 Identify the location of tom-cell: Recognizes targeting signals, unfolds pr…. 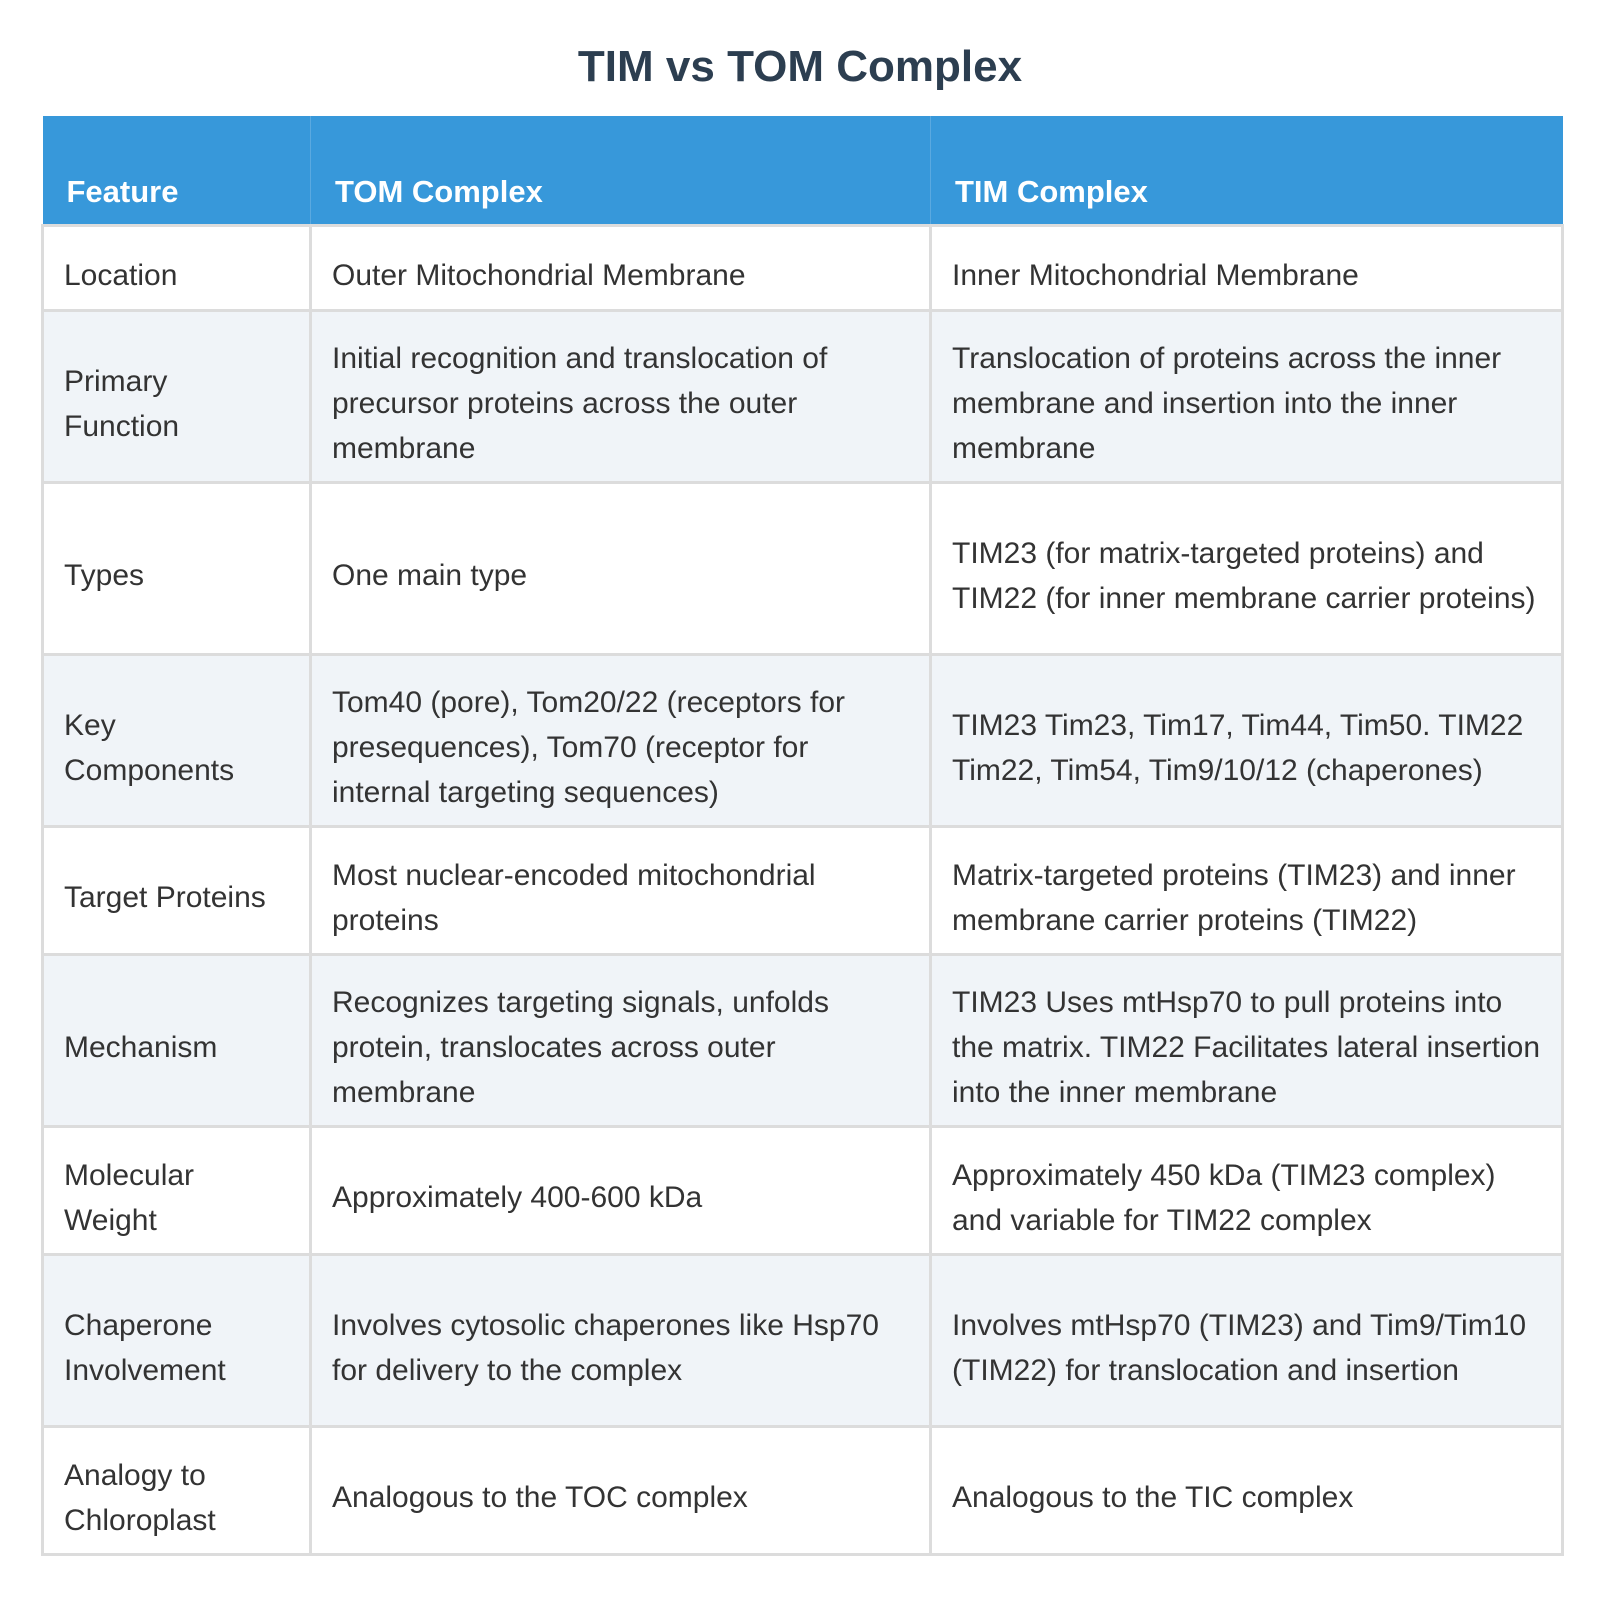
(620, 1040).